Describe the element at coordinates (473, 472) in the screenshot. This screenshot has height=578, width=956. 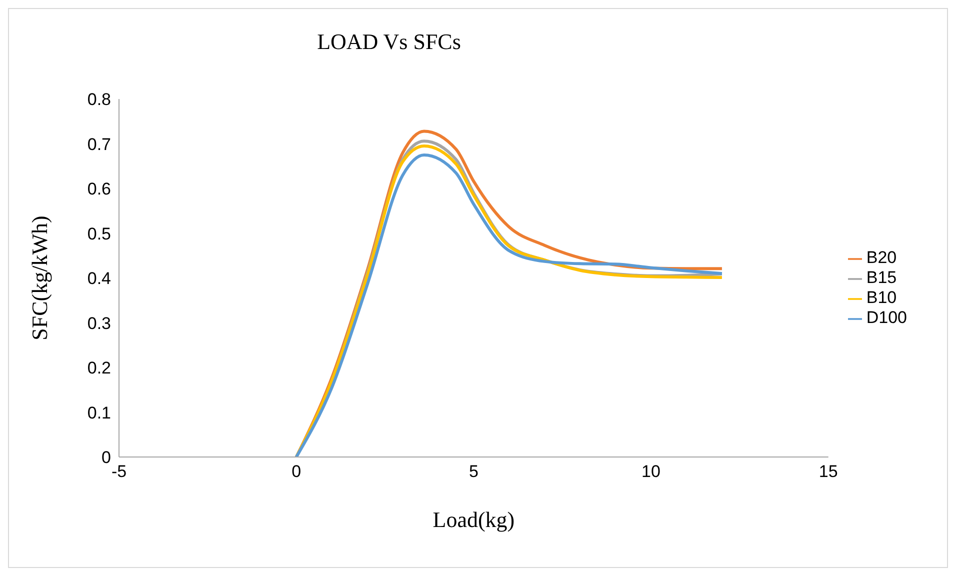
I see `x-tick-label: 5` at that location.